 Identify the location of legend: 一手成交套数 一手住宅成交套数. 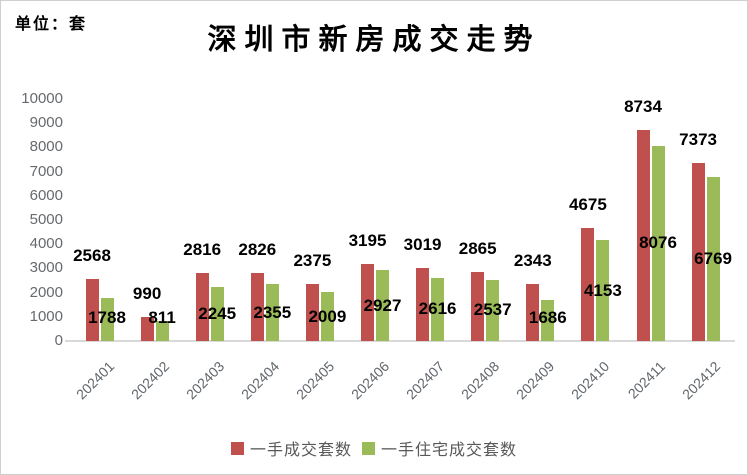
(374, 448).